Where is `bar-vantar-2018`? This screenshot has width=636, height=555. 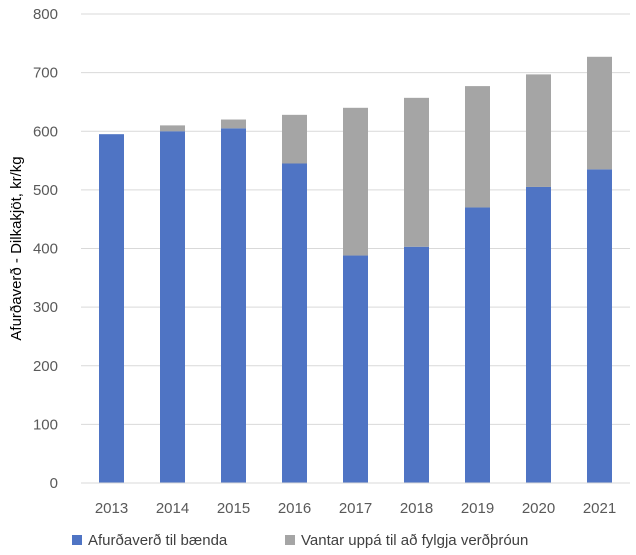
bar-vantar-2018 is located at coordinates (416, 172).